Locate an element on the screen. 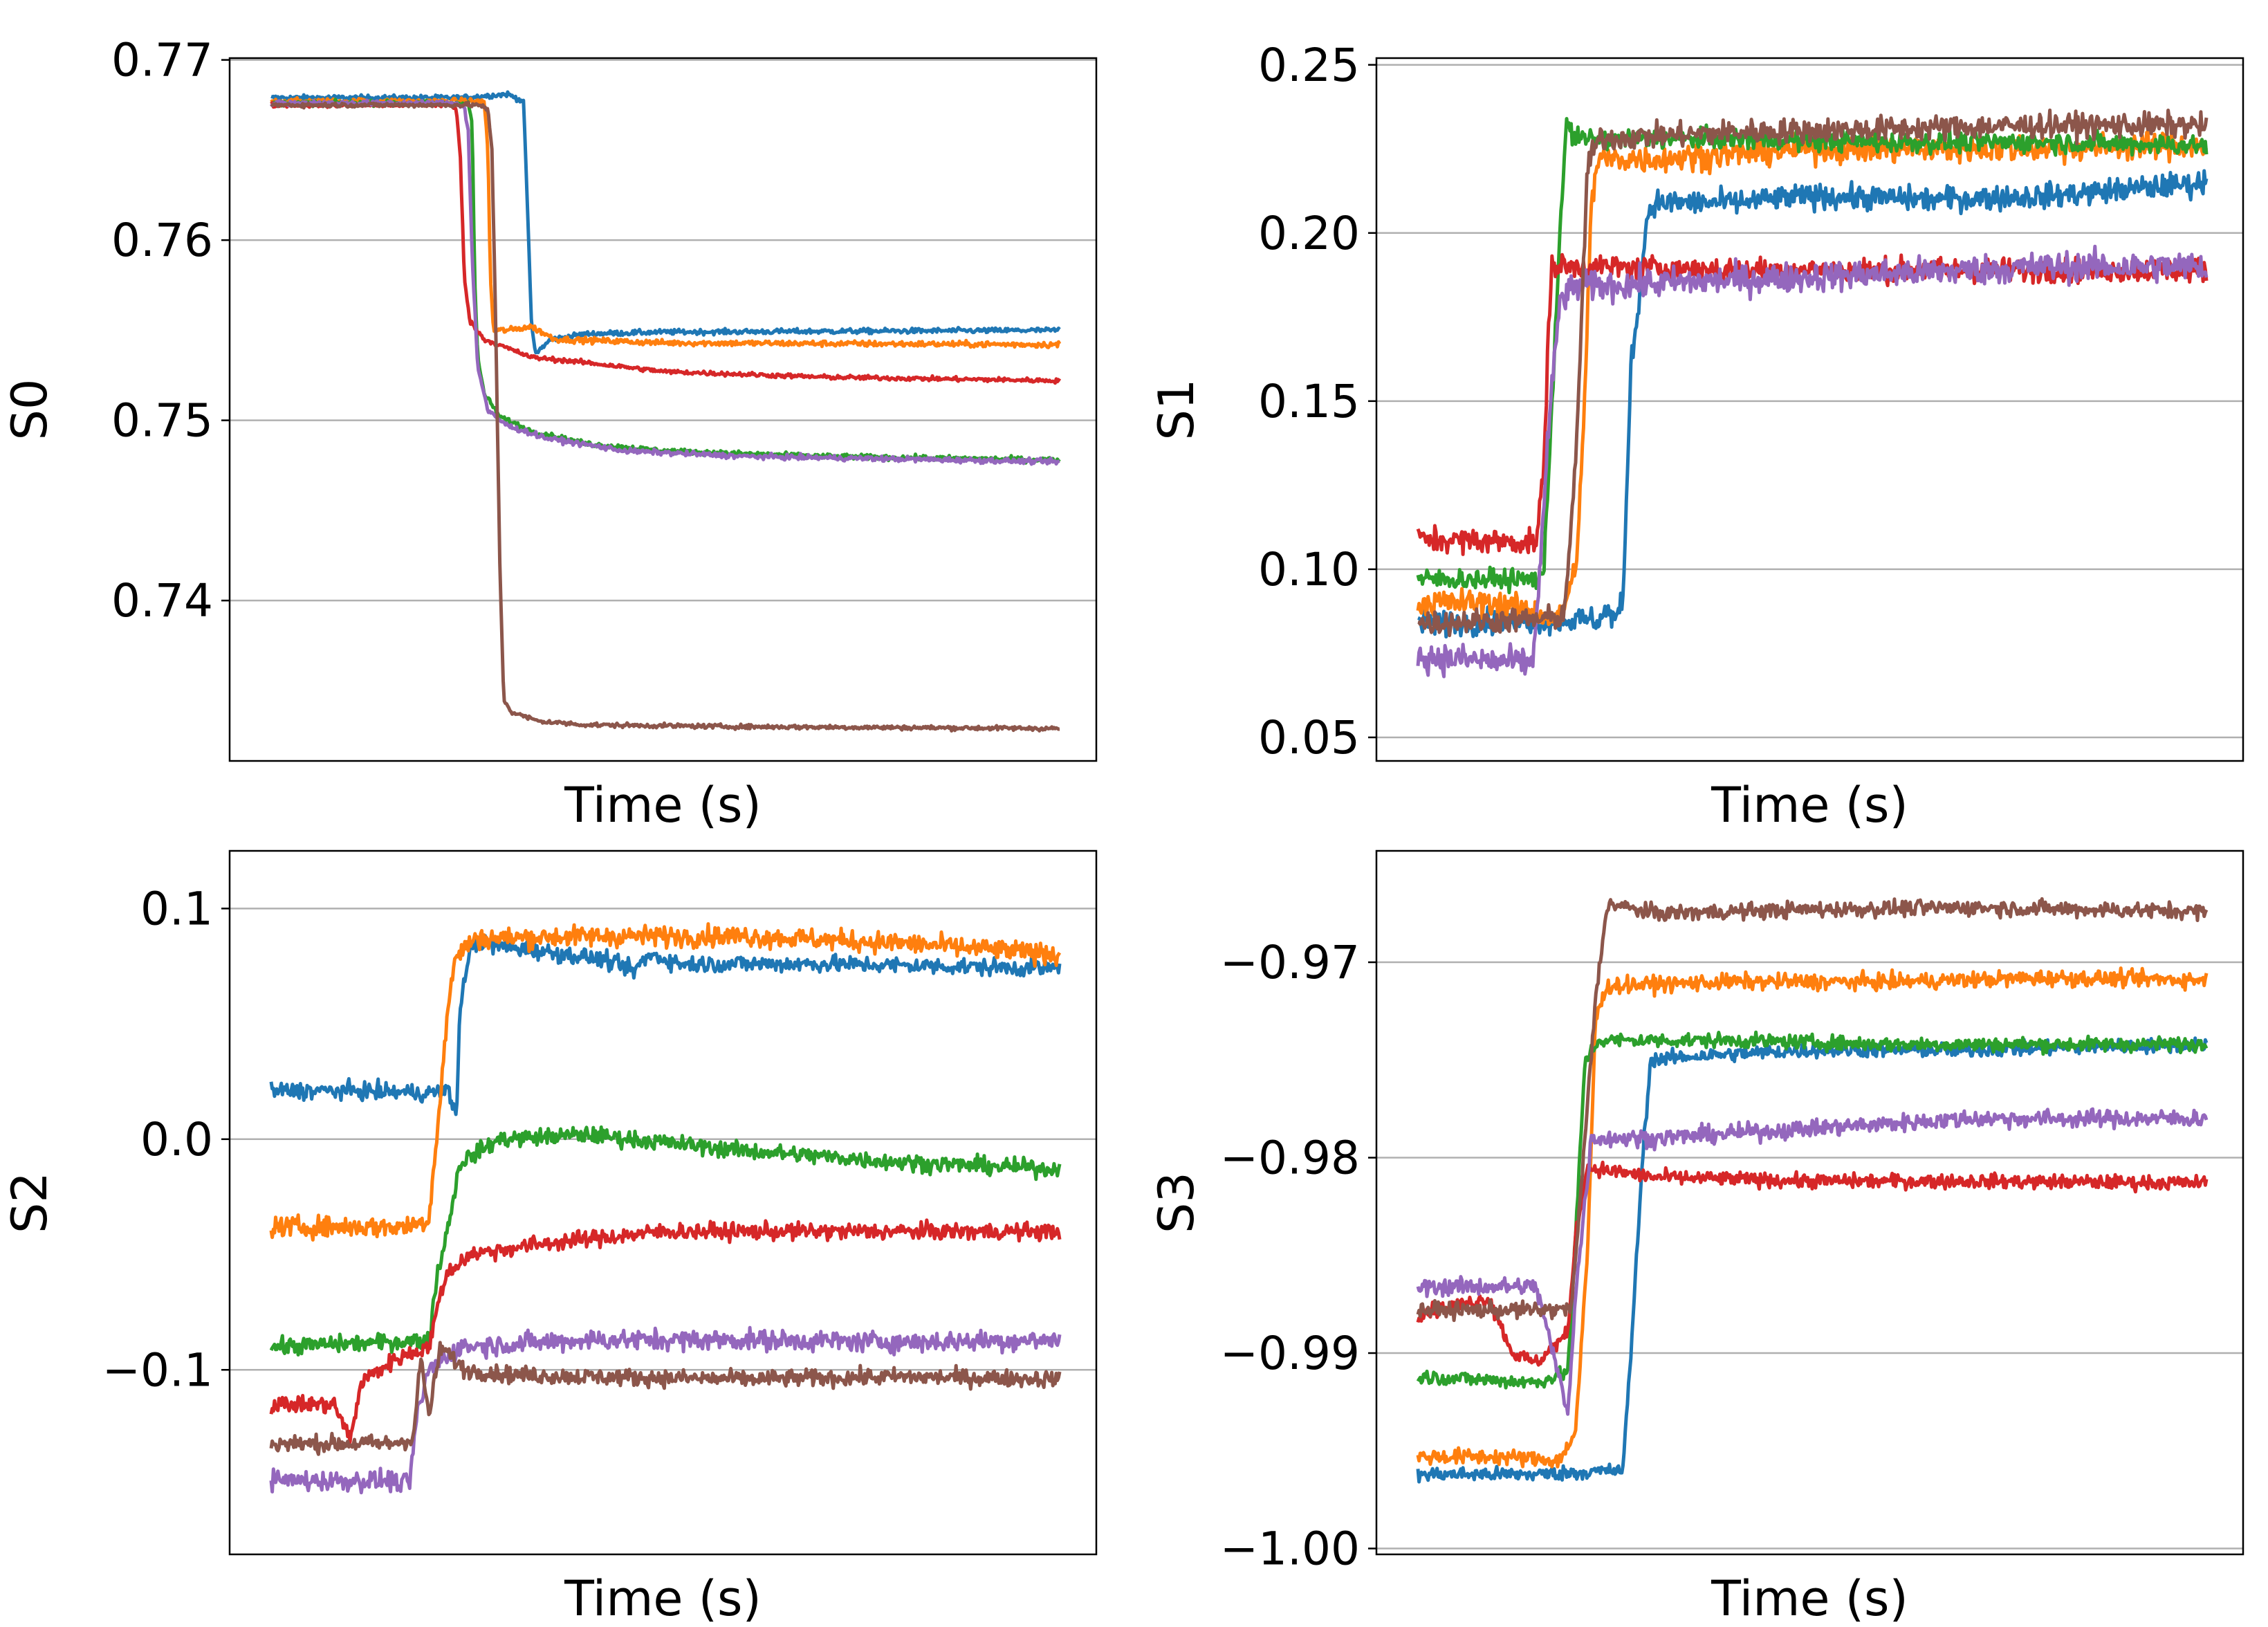 Image resolution: width=2268 pixels, height=1627 pixels. ytick-label-0: −1.00 is located at coordinates (1290, 1549).